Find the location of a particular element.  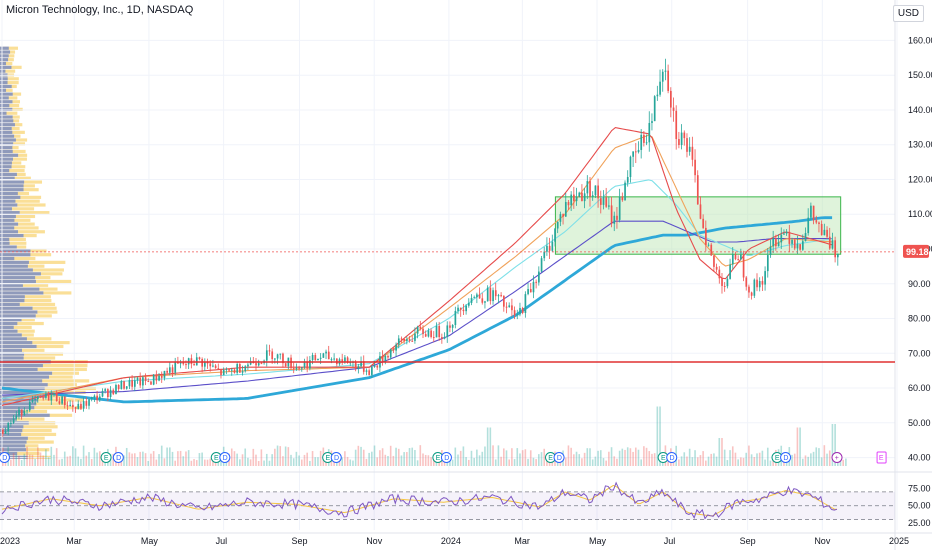

last-price-tag is located at coordinates (916, 251).